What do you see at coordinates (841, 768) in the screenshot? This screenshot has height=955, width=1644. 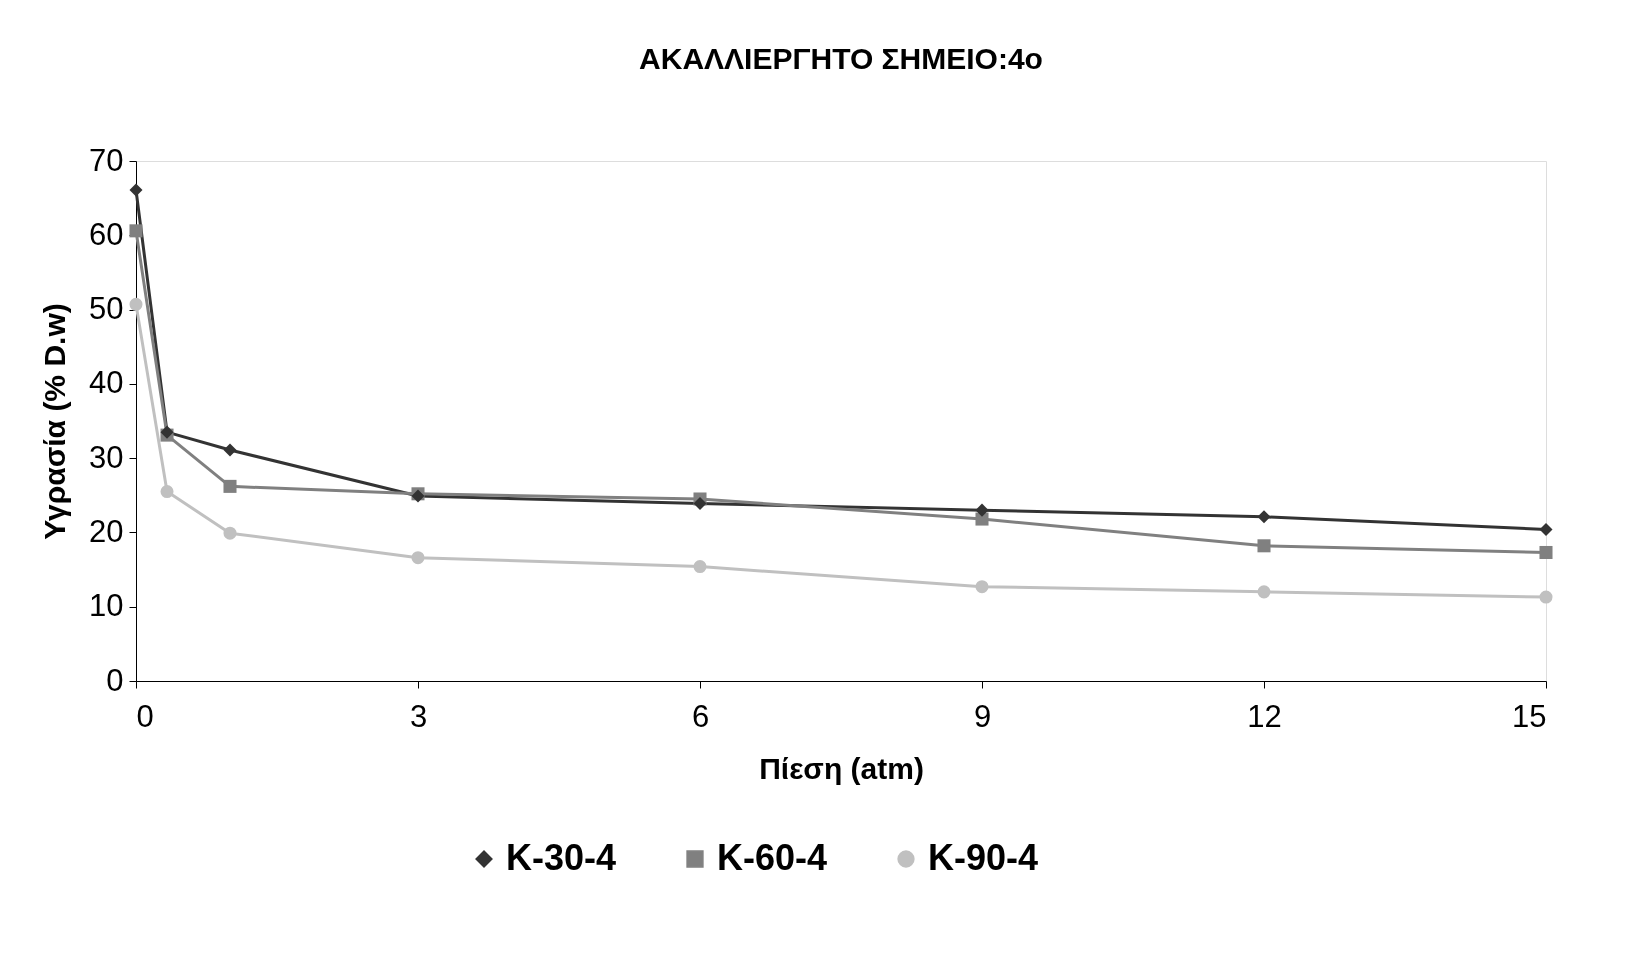 I see `x-axis-title: Πίεση (atm)` at bounding box center [841, 768].